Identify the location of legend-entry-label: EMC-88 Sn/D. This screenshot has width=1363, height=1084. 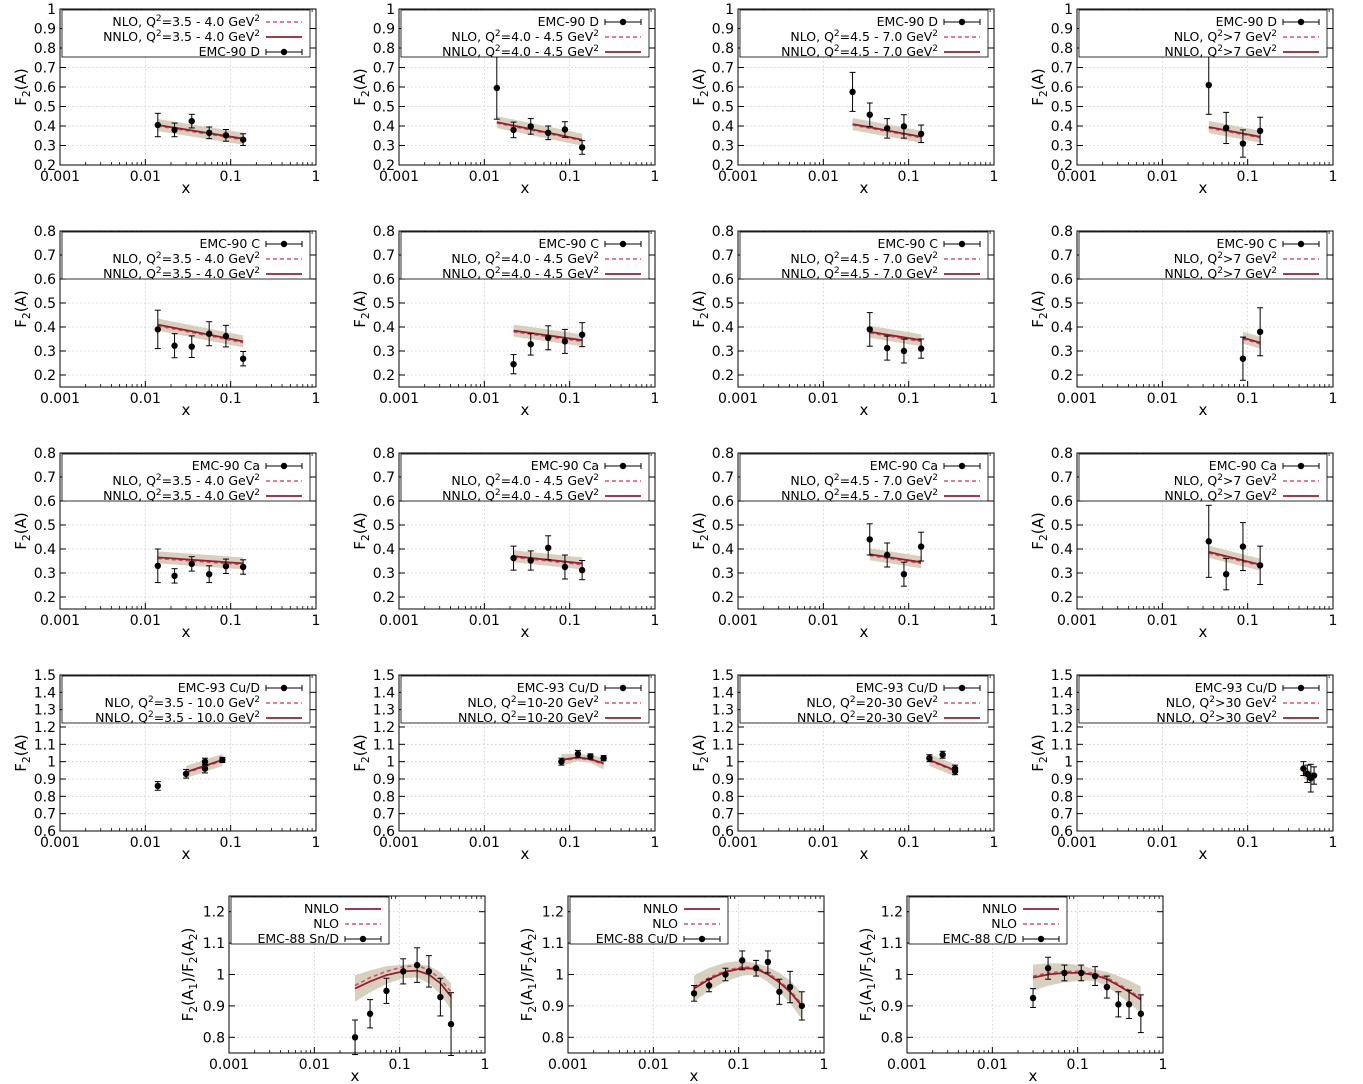
(299, 938).